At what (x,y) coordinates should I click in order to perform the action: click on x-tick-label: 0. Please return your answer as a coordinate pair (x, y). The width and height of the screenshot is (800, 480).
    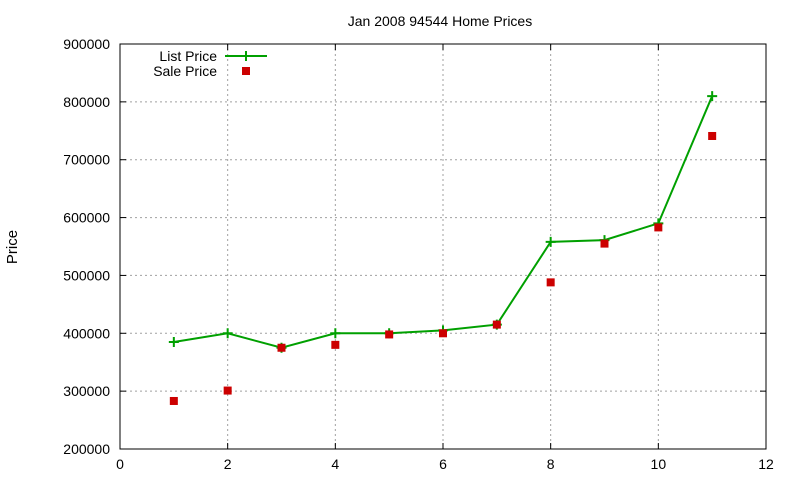
    Looking at the image, I should click on (120, 464).